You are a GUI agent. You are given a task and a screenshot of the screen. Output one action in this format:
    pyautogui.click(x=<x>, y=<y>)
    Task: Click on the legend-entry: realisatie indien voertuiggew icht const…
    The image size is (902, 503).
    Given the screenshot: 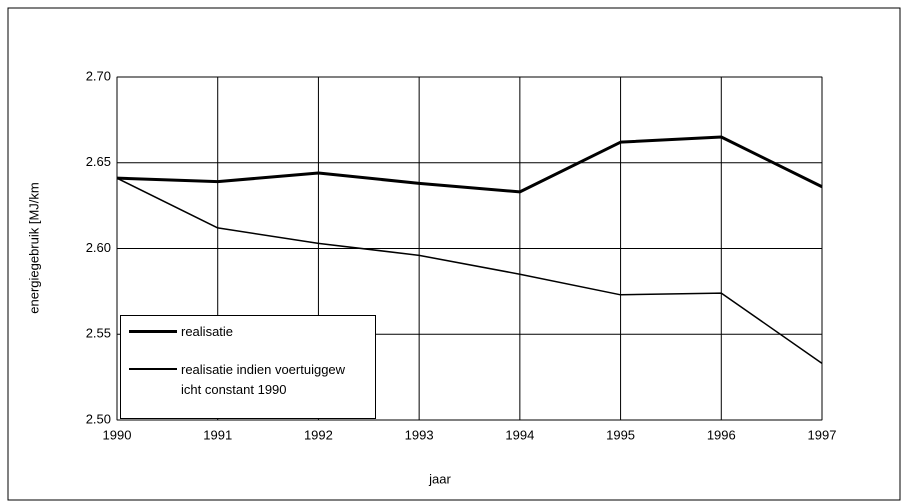 What is the action you would take?
    pyautogui.click(x=245, y=380)
    